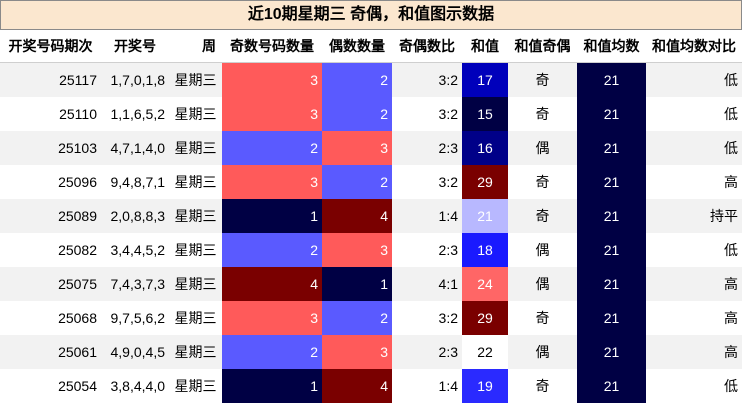 The image size is (742, 404). Describe the element at coordinates (135, 386) in the screenshot. I see `cell-numbers: 3,8,4,4,0` at that location.